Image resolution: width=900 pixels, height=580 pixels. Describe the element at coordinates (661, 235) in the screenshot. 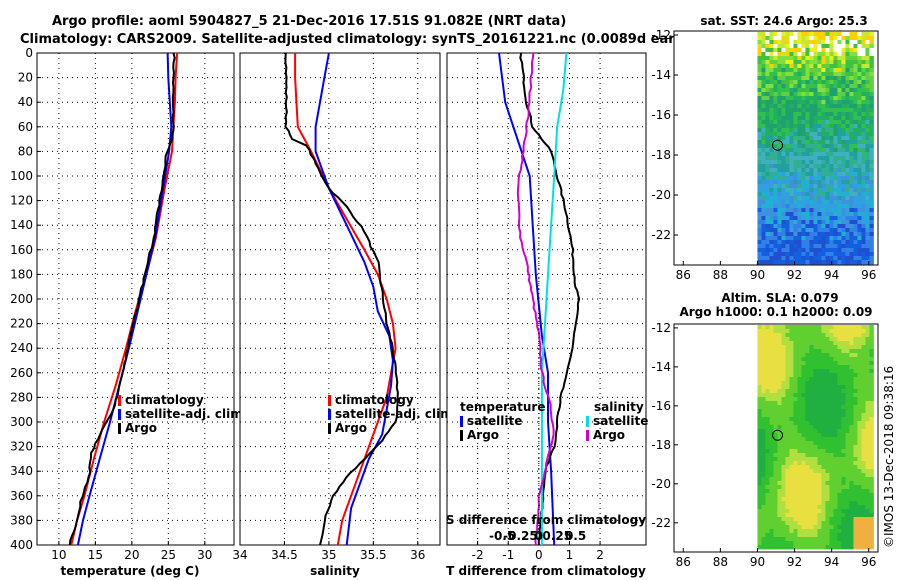

I see `map-y-tick-label: -22` at that location.